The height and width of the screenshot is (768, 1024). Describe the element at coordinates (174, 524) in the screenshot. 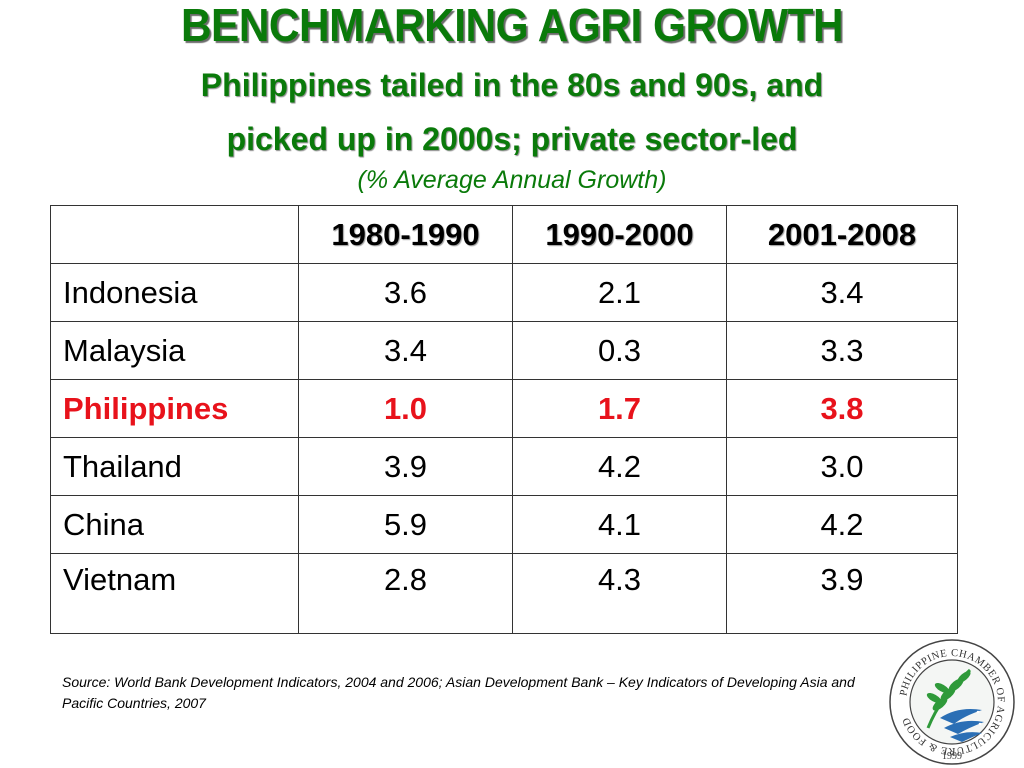

I see `country-cell: China` at that location.